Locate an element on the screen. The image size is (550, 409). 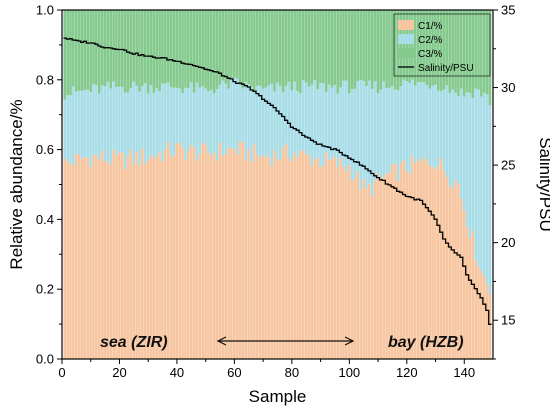
legend-box is located at coordinates (442, 45).